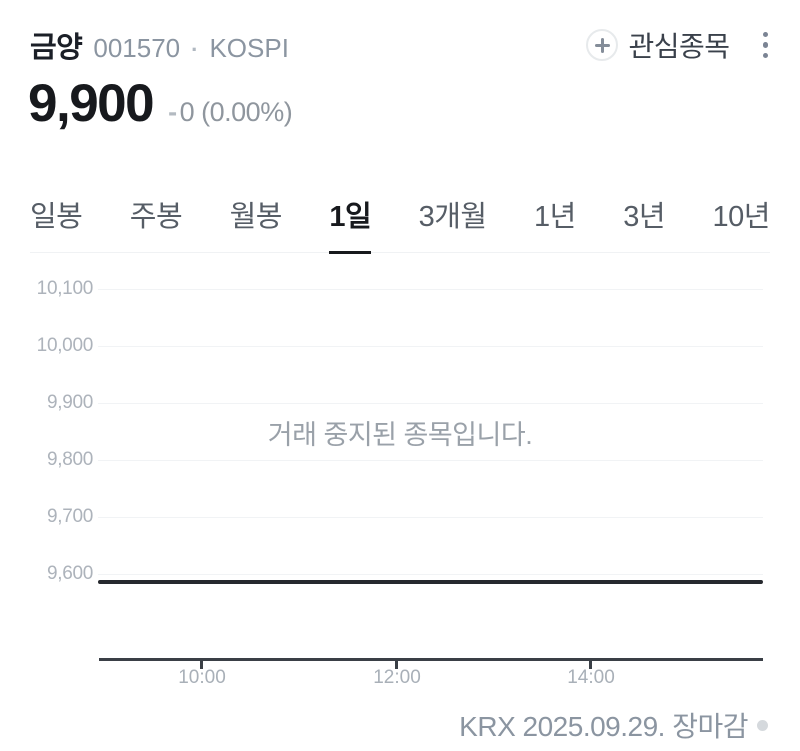 The height and width of the screenshot is (751, 800). What do you see at coordinates (56, 48) in the screenshot?
I see `stock-name: 금양` at bounding box center [56, 48].